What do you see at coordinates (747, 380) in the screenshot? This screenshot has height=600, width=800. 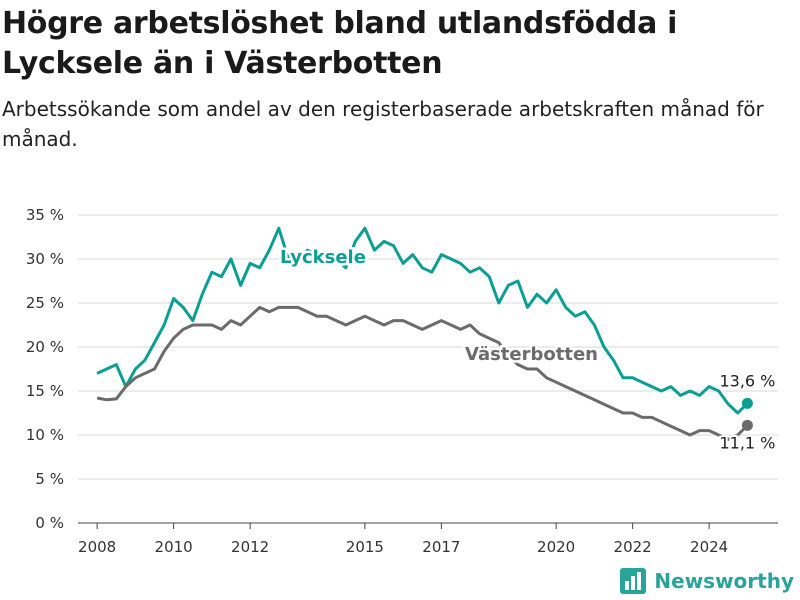 I see `end-value-label: 13,6 %` at bounding box center [747, 380].